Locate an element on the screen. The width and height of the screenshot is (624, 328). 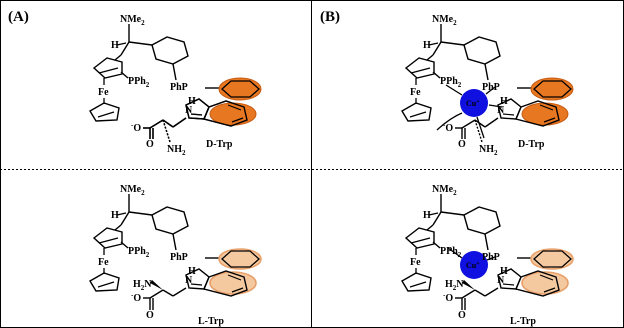
panel-label-b: (B) is located at coordinates (330, 17).